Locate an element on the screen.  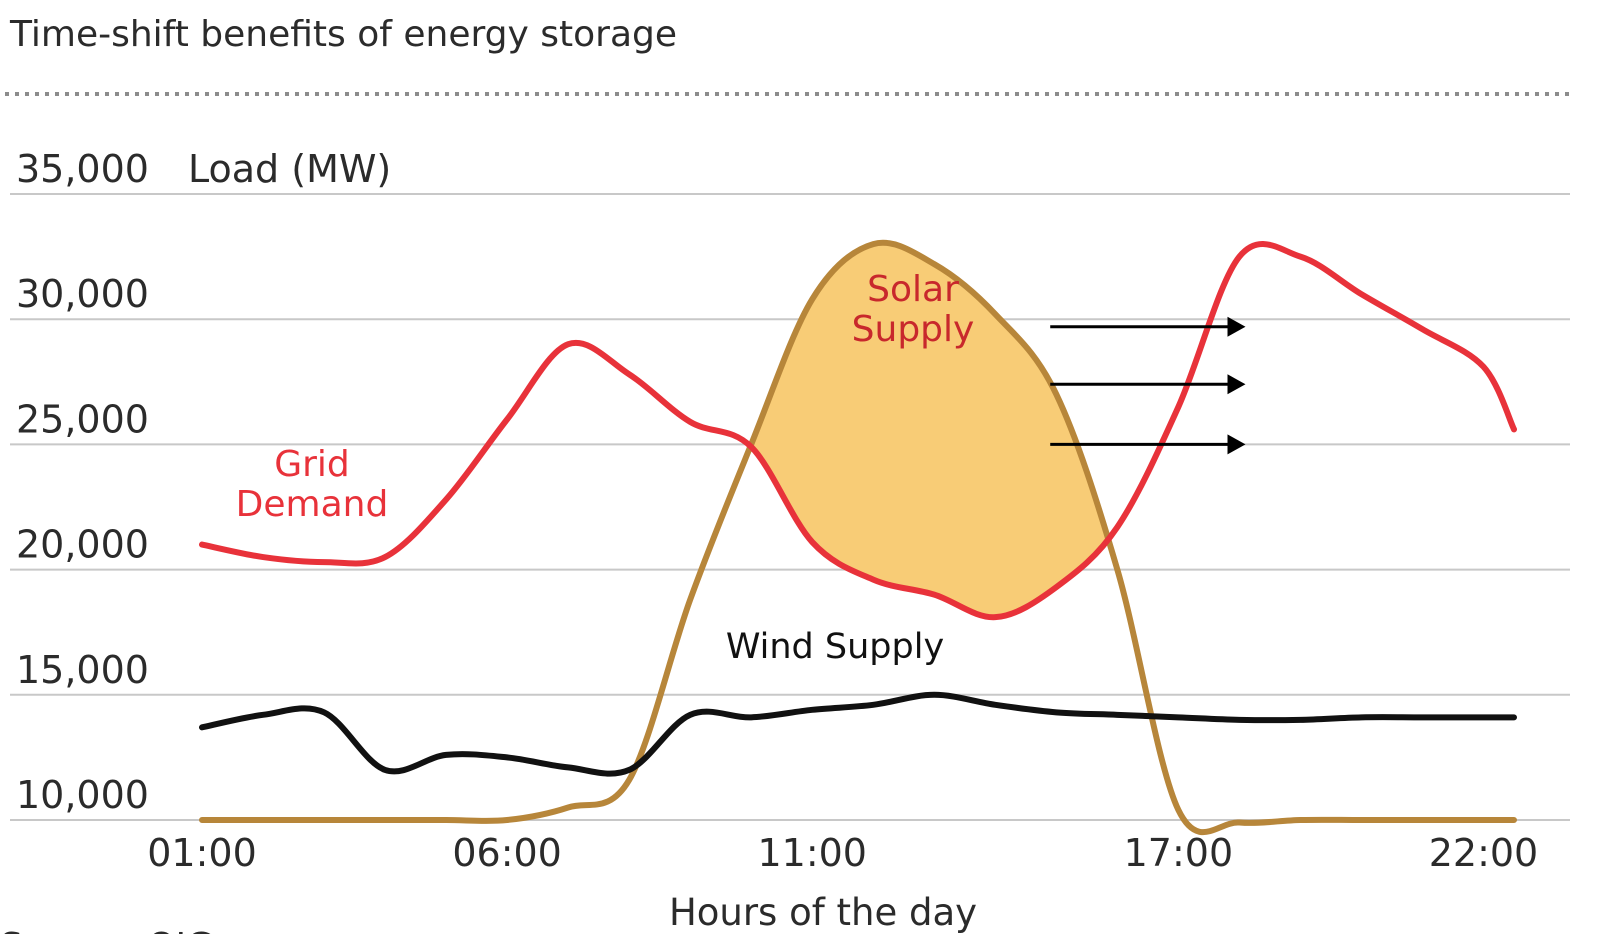
x-axis-label: Hours of the day is located at coordinates (823, 912).